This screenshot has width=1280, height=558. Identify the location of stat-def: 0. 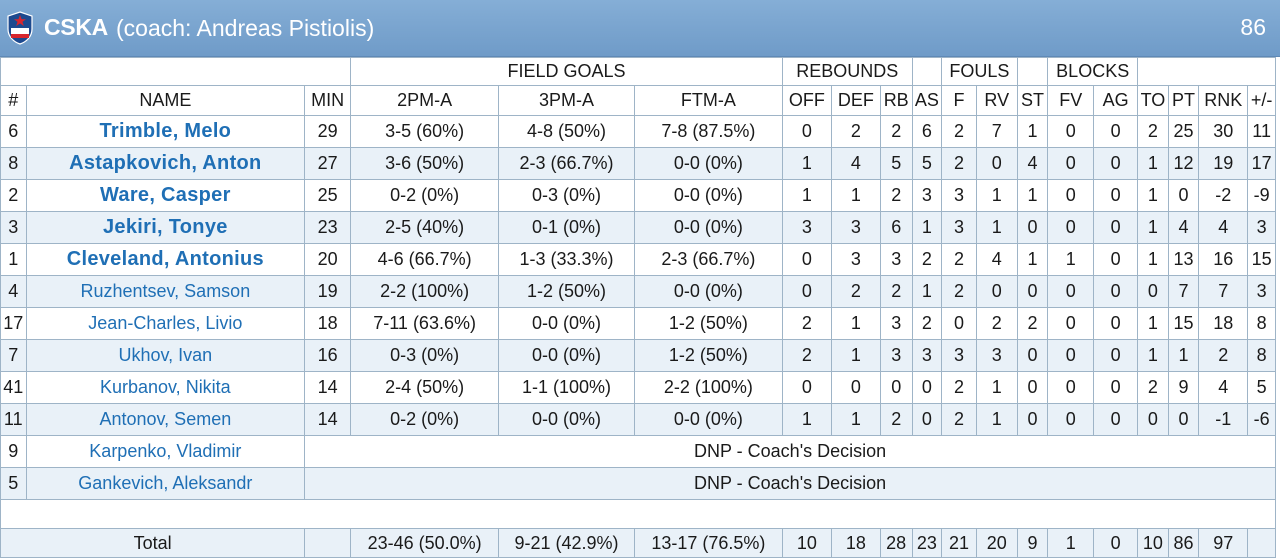
(855, 387).